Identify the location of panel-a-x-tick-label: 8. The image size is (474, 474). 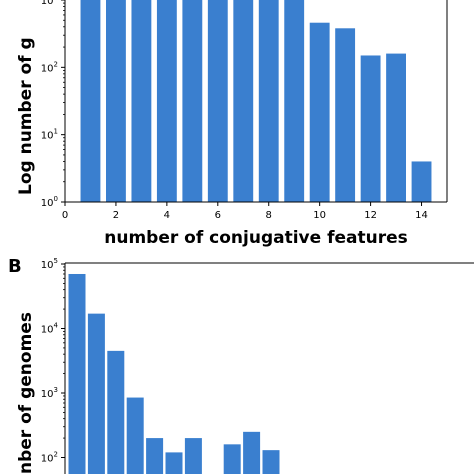
(269, 215).